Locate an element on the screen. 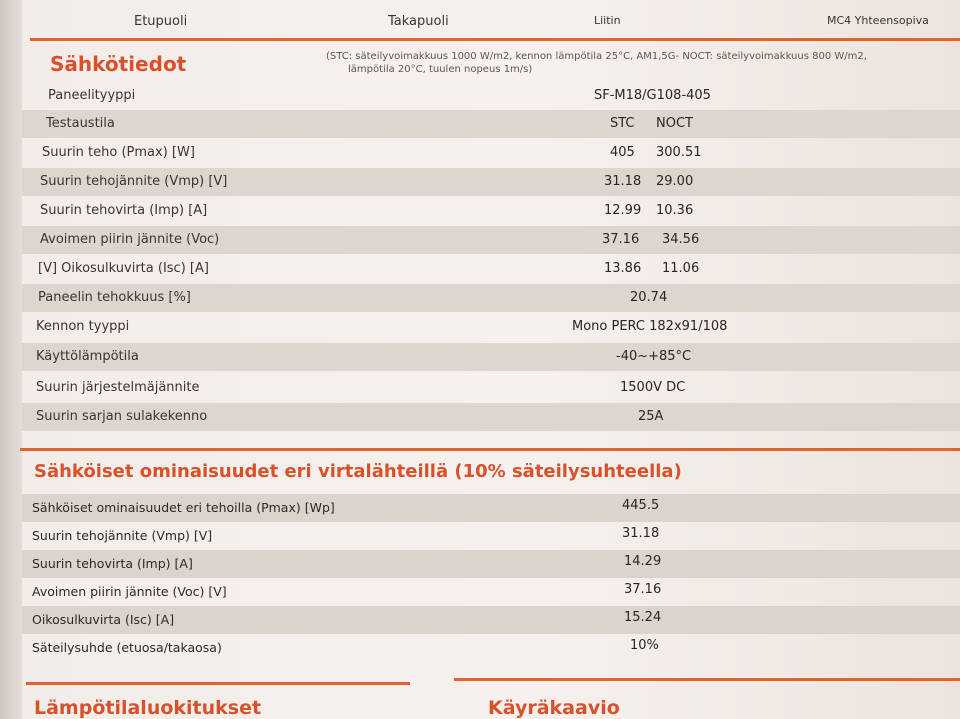 The width and height of the screenshot is (960, 719). spec-label: Paneelin tehokkuus [%] is located at coordinates (114, 297).